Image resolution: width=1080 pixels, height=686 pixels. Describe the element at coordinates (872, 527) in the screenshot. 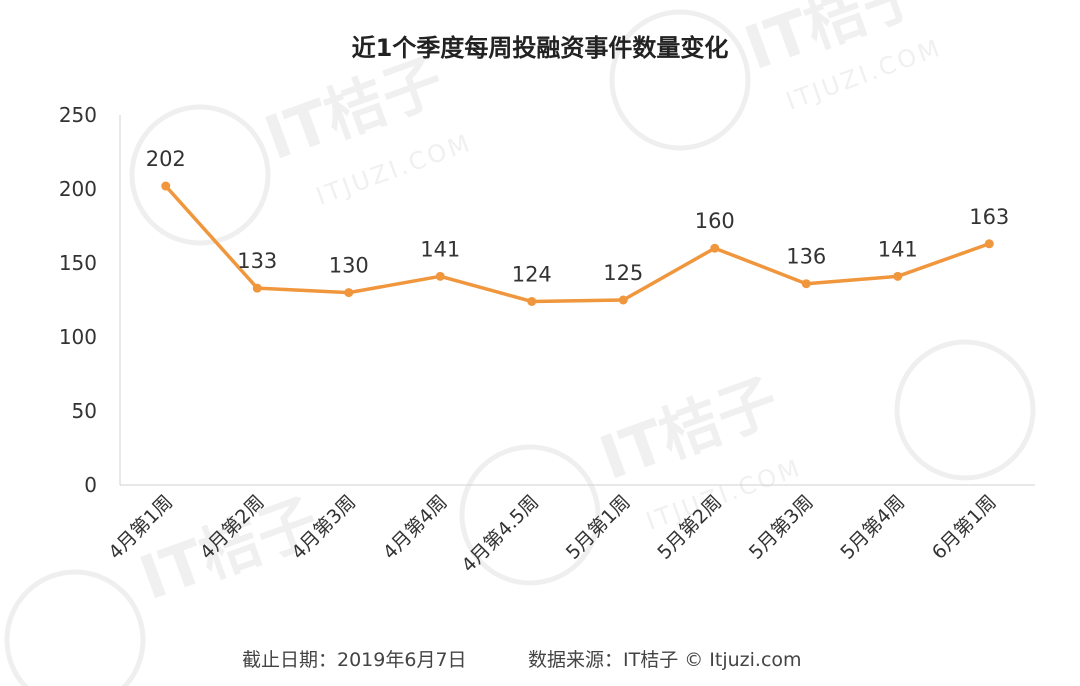

I see `x-tick-label: 5月第4周` at that location.